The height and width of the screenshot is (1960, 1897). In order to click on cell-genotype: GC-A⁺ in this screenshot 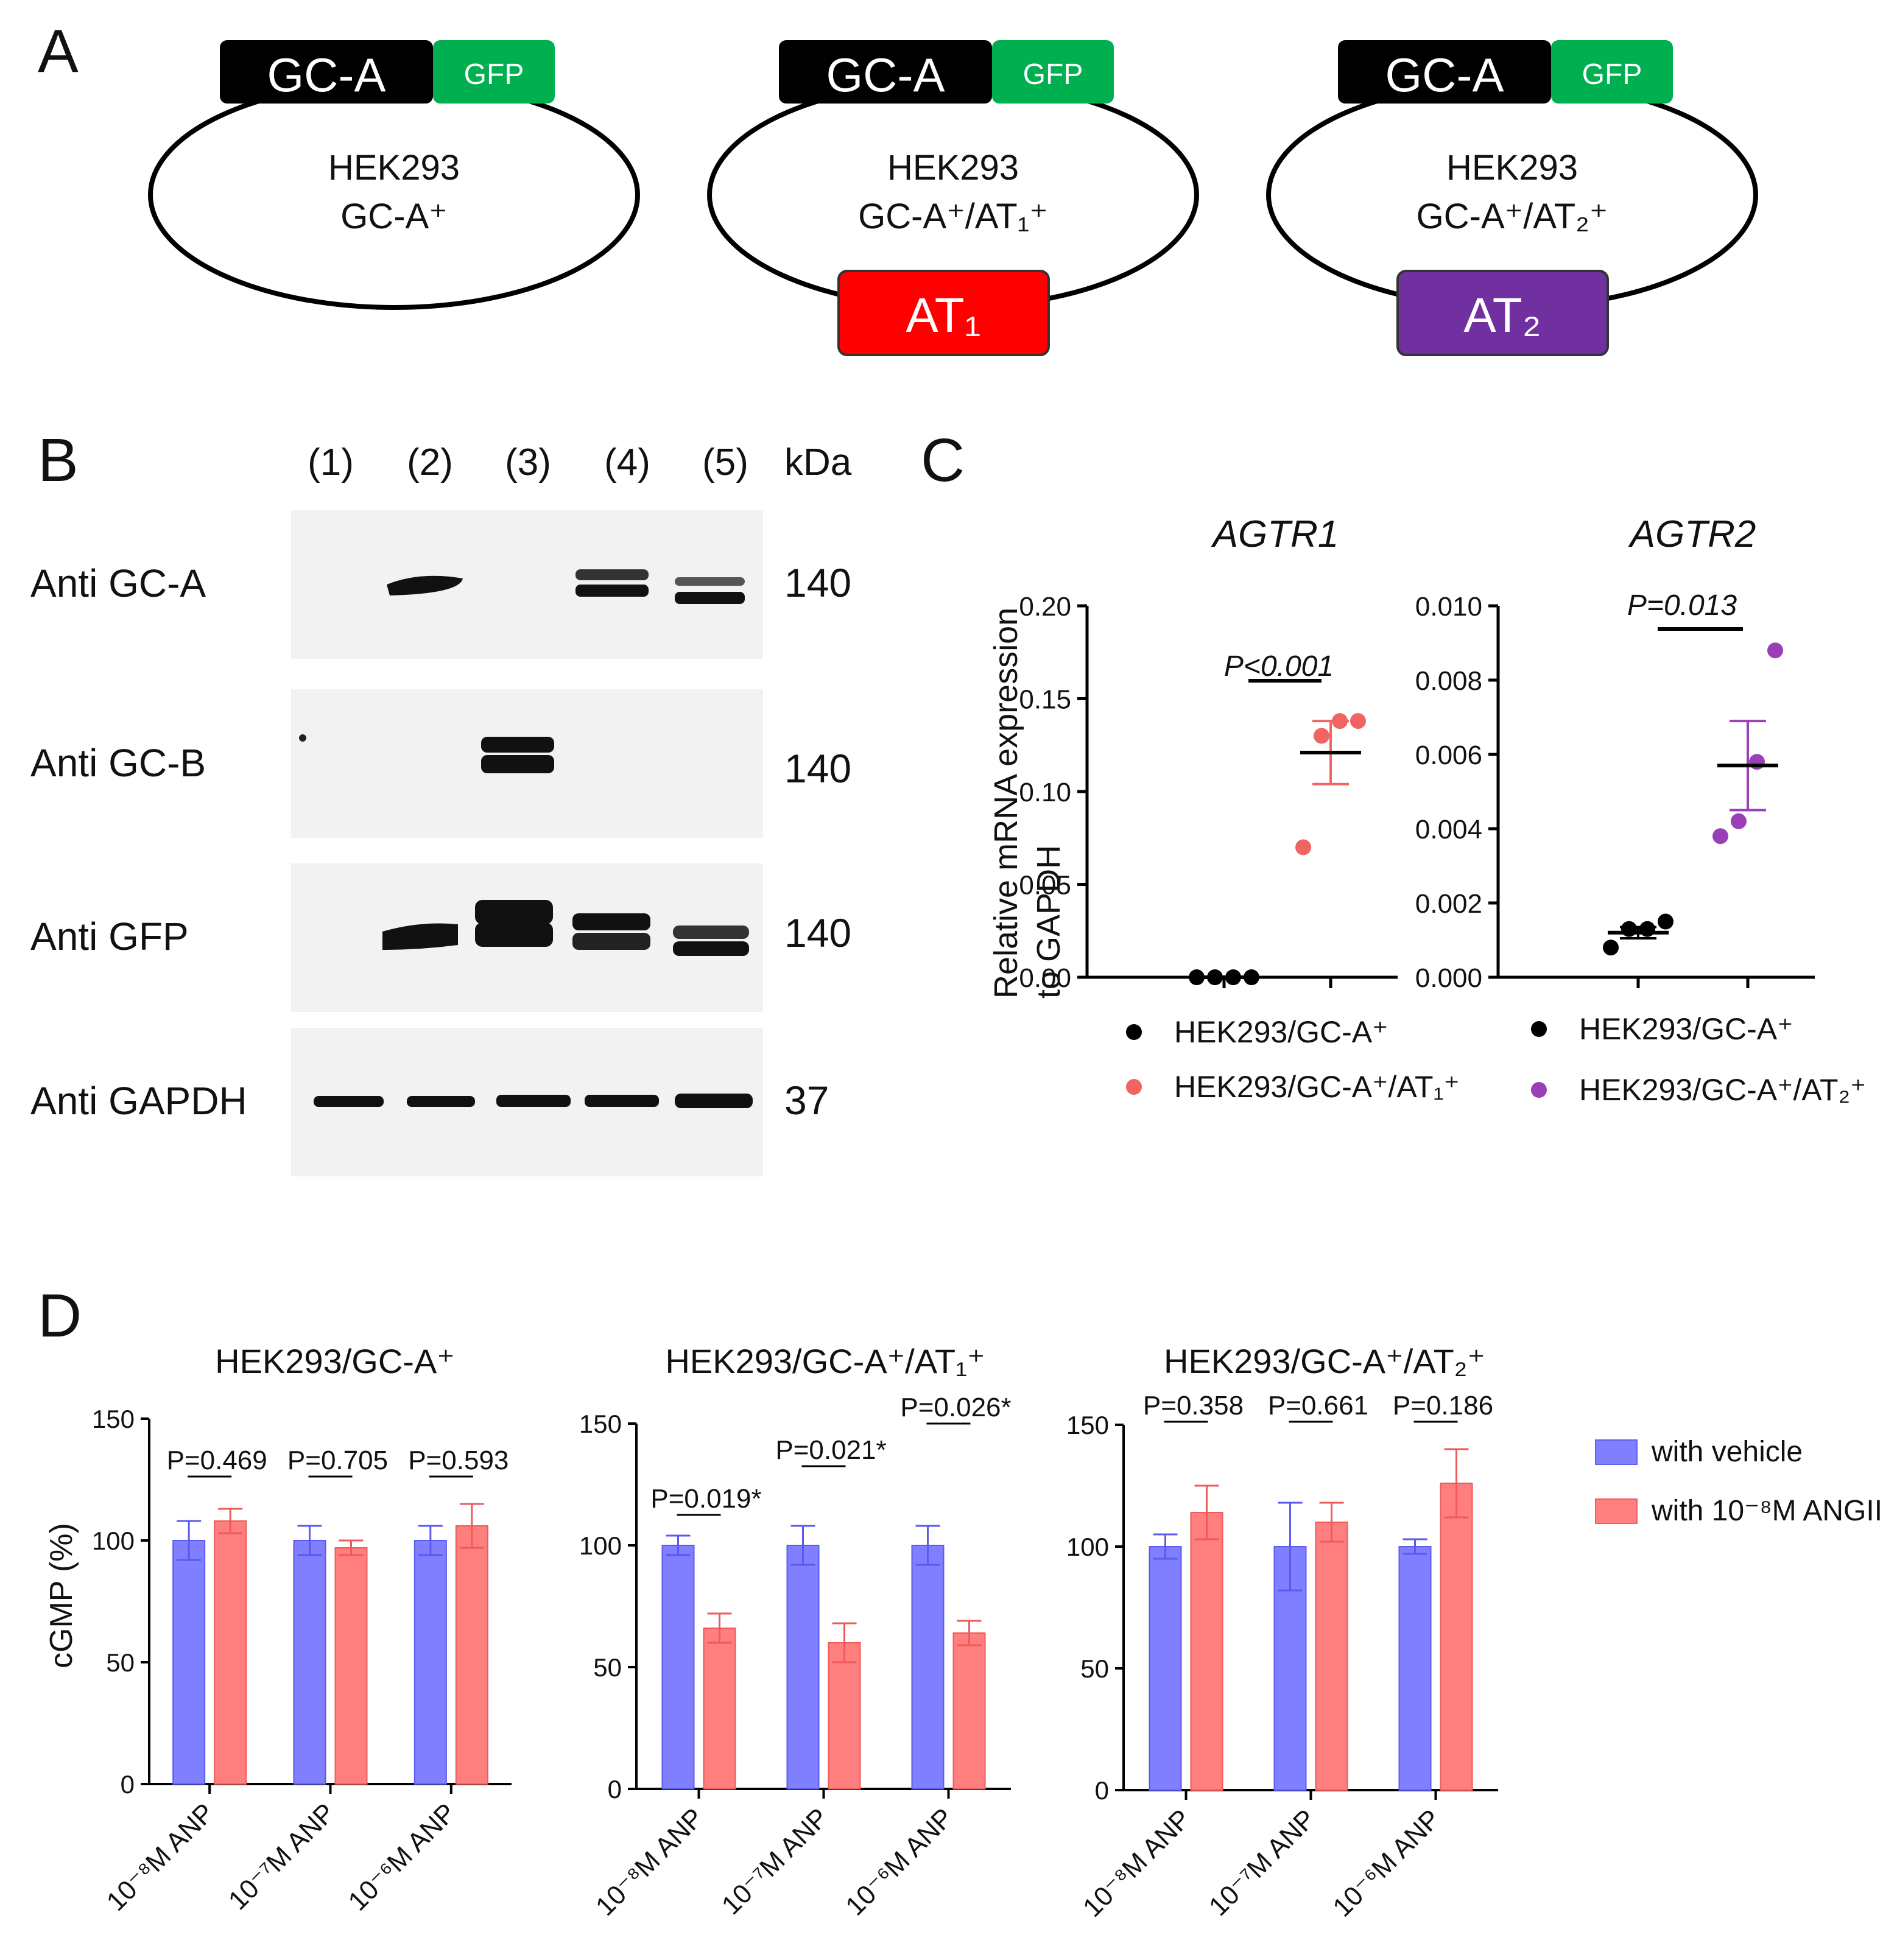, I will do `click(394, 216)`.